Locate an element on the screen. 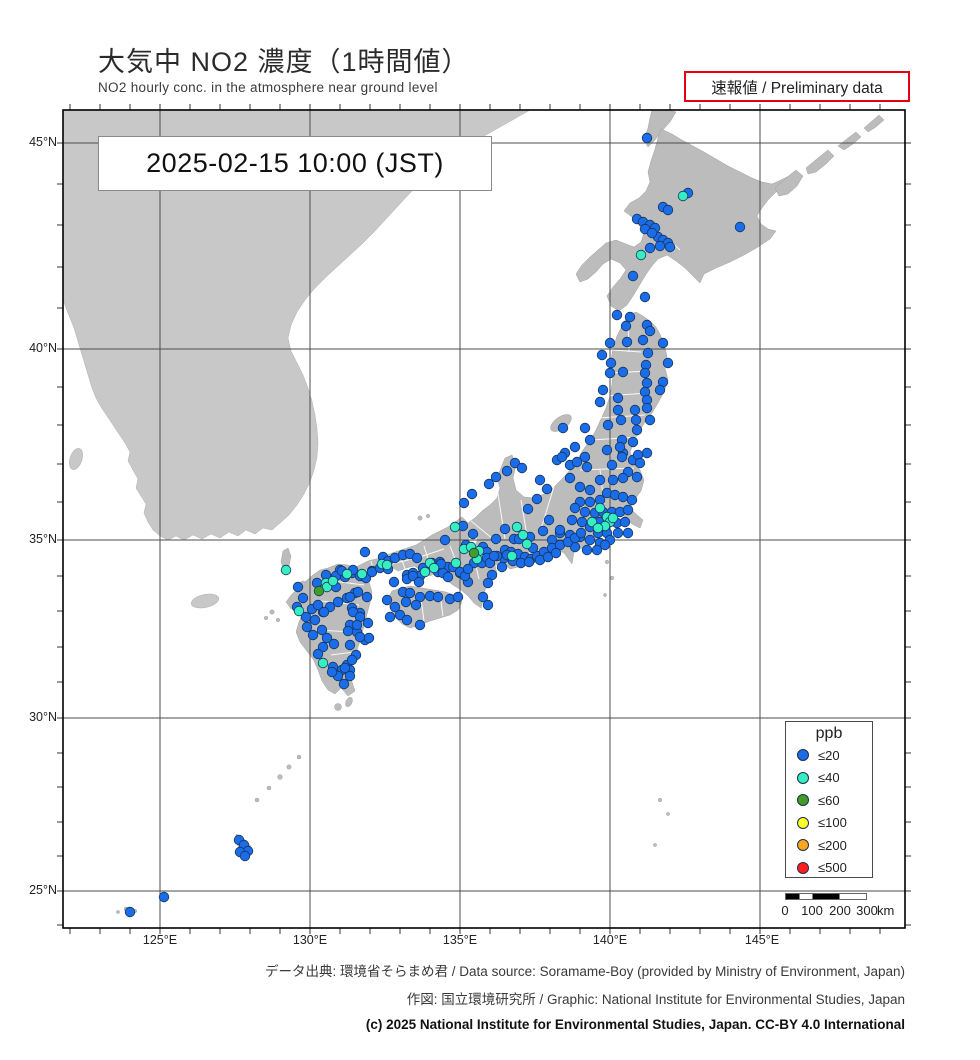  scale-bar-tick-label: 200 is located at coordinates (840, 910).